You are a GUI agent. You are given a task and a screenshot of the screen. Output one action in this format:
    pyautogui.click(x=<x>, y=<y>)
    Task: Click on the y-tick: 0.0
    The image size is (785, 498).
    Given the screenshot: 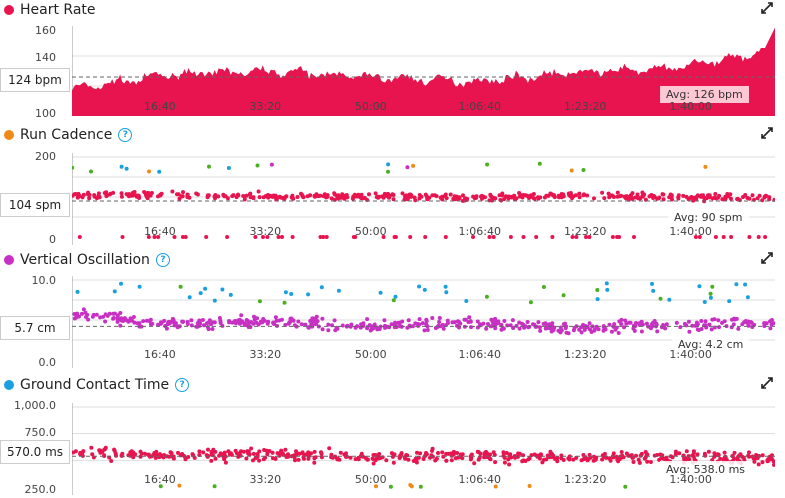 What is the action you would take?
    pyautogui.click(x=47, y=362)
    